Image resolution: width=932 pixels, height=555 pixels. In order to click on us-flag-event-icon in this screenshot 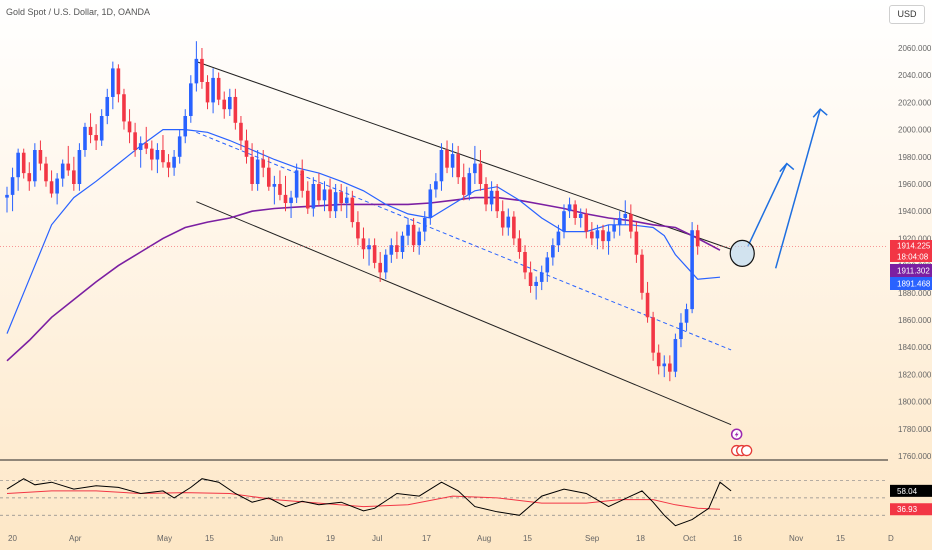, I will do `click(747, 450)`.